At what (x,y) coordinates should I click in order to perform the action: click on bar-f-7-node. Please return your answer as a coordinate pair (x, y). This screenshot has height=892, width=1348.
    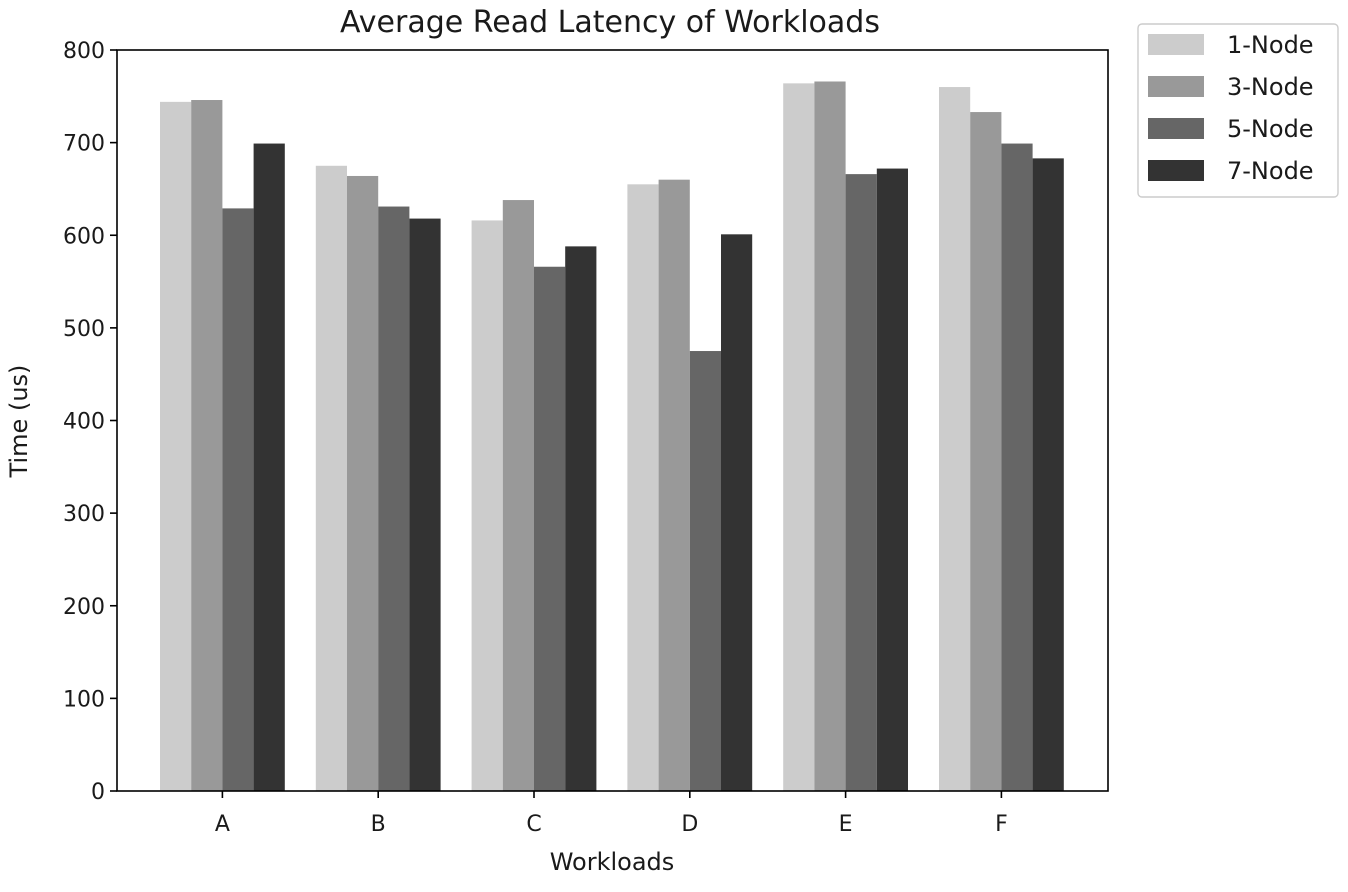
    Looking at the image, I should click on (1048, 474).